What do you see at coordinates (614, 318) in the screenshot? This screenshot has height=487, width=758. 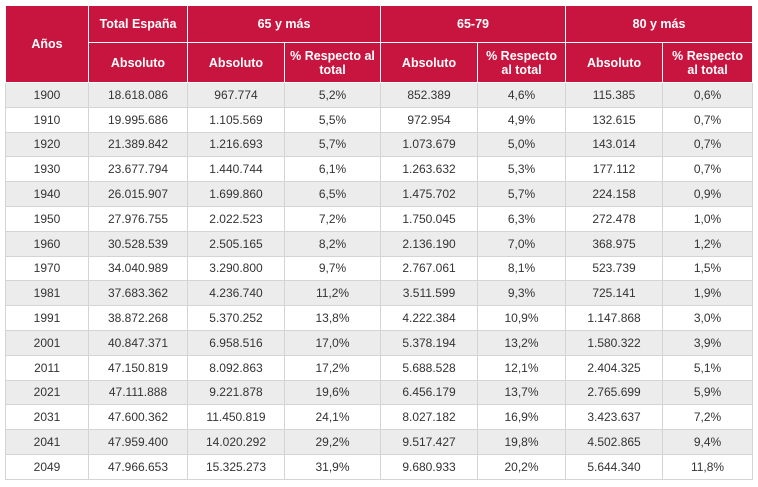 I see `table-cell: 1.147.868` at bounding box center [614, 318].